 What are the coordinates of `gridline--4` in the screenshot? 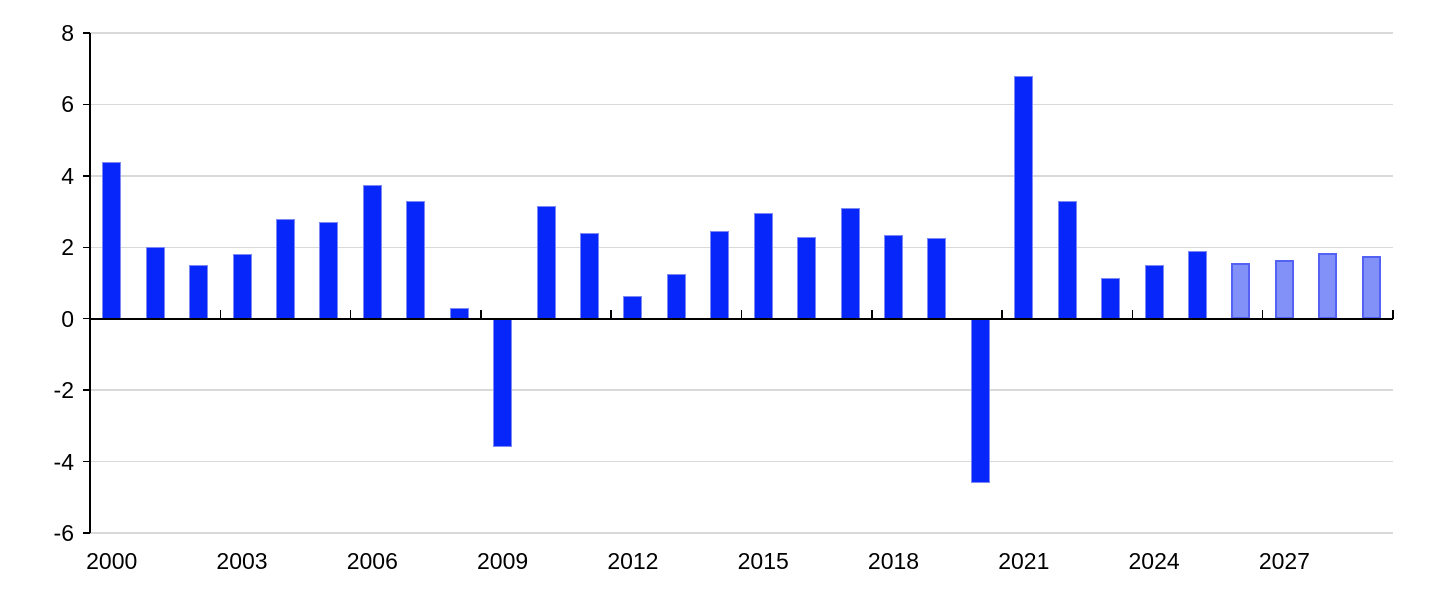 It's located at (741, 461).